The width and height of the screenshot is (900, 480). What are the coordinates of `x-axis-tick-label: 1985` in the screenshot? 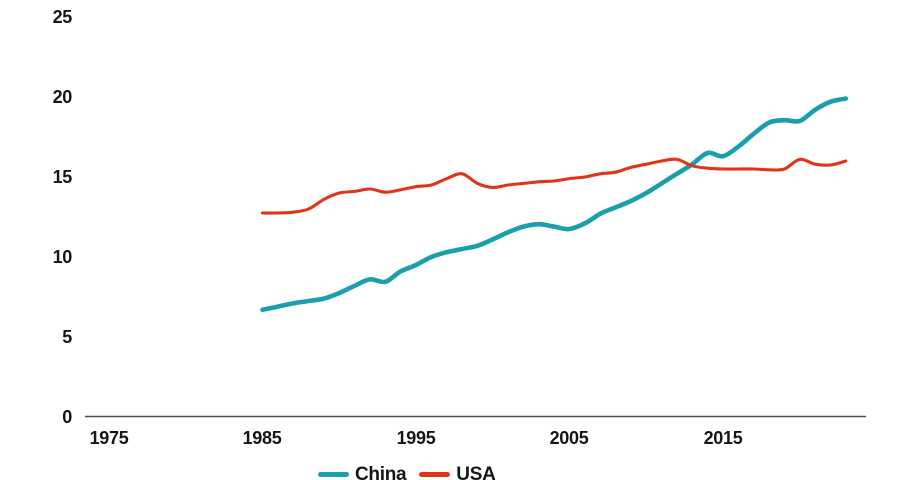 It's located at (262, 438).